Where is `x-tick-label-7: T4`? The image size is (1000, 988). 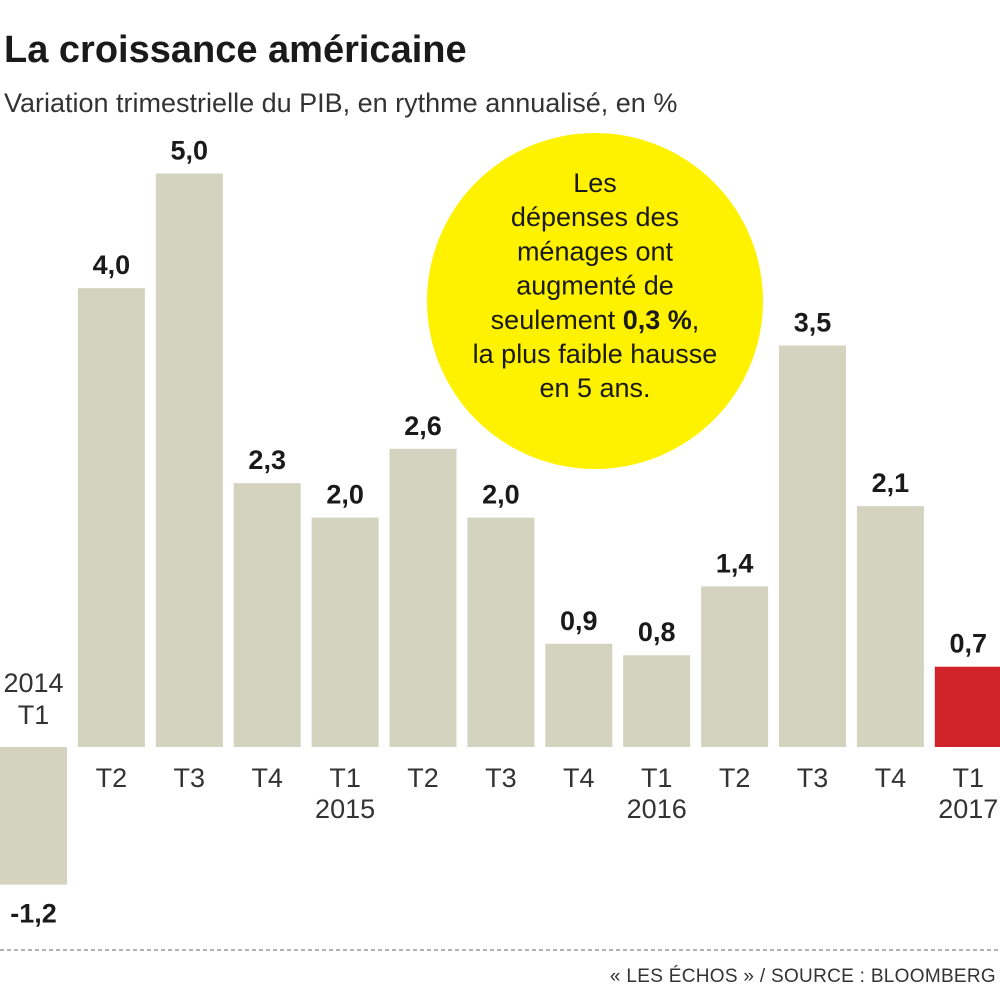 x-tick-label-7: T4 is located at coordinates (579, 778).